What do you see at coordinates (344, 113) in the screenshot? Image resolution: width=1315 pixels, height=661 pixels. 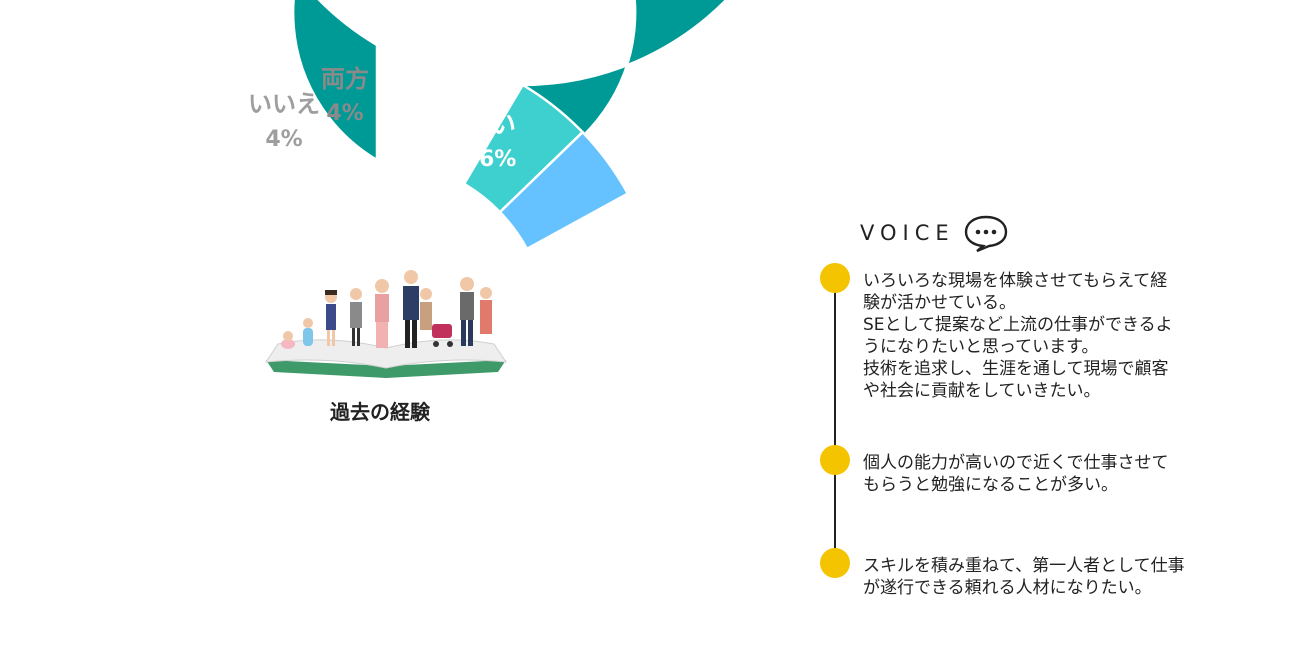 I see `slice-value-label-3: 4%` at bounding box center [344, 113].